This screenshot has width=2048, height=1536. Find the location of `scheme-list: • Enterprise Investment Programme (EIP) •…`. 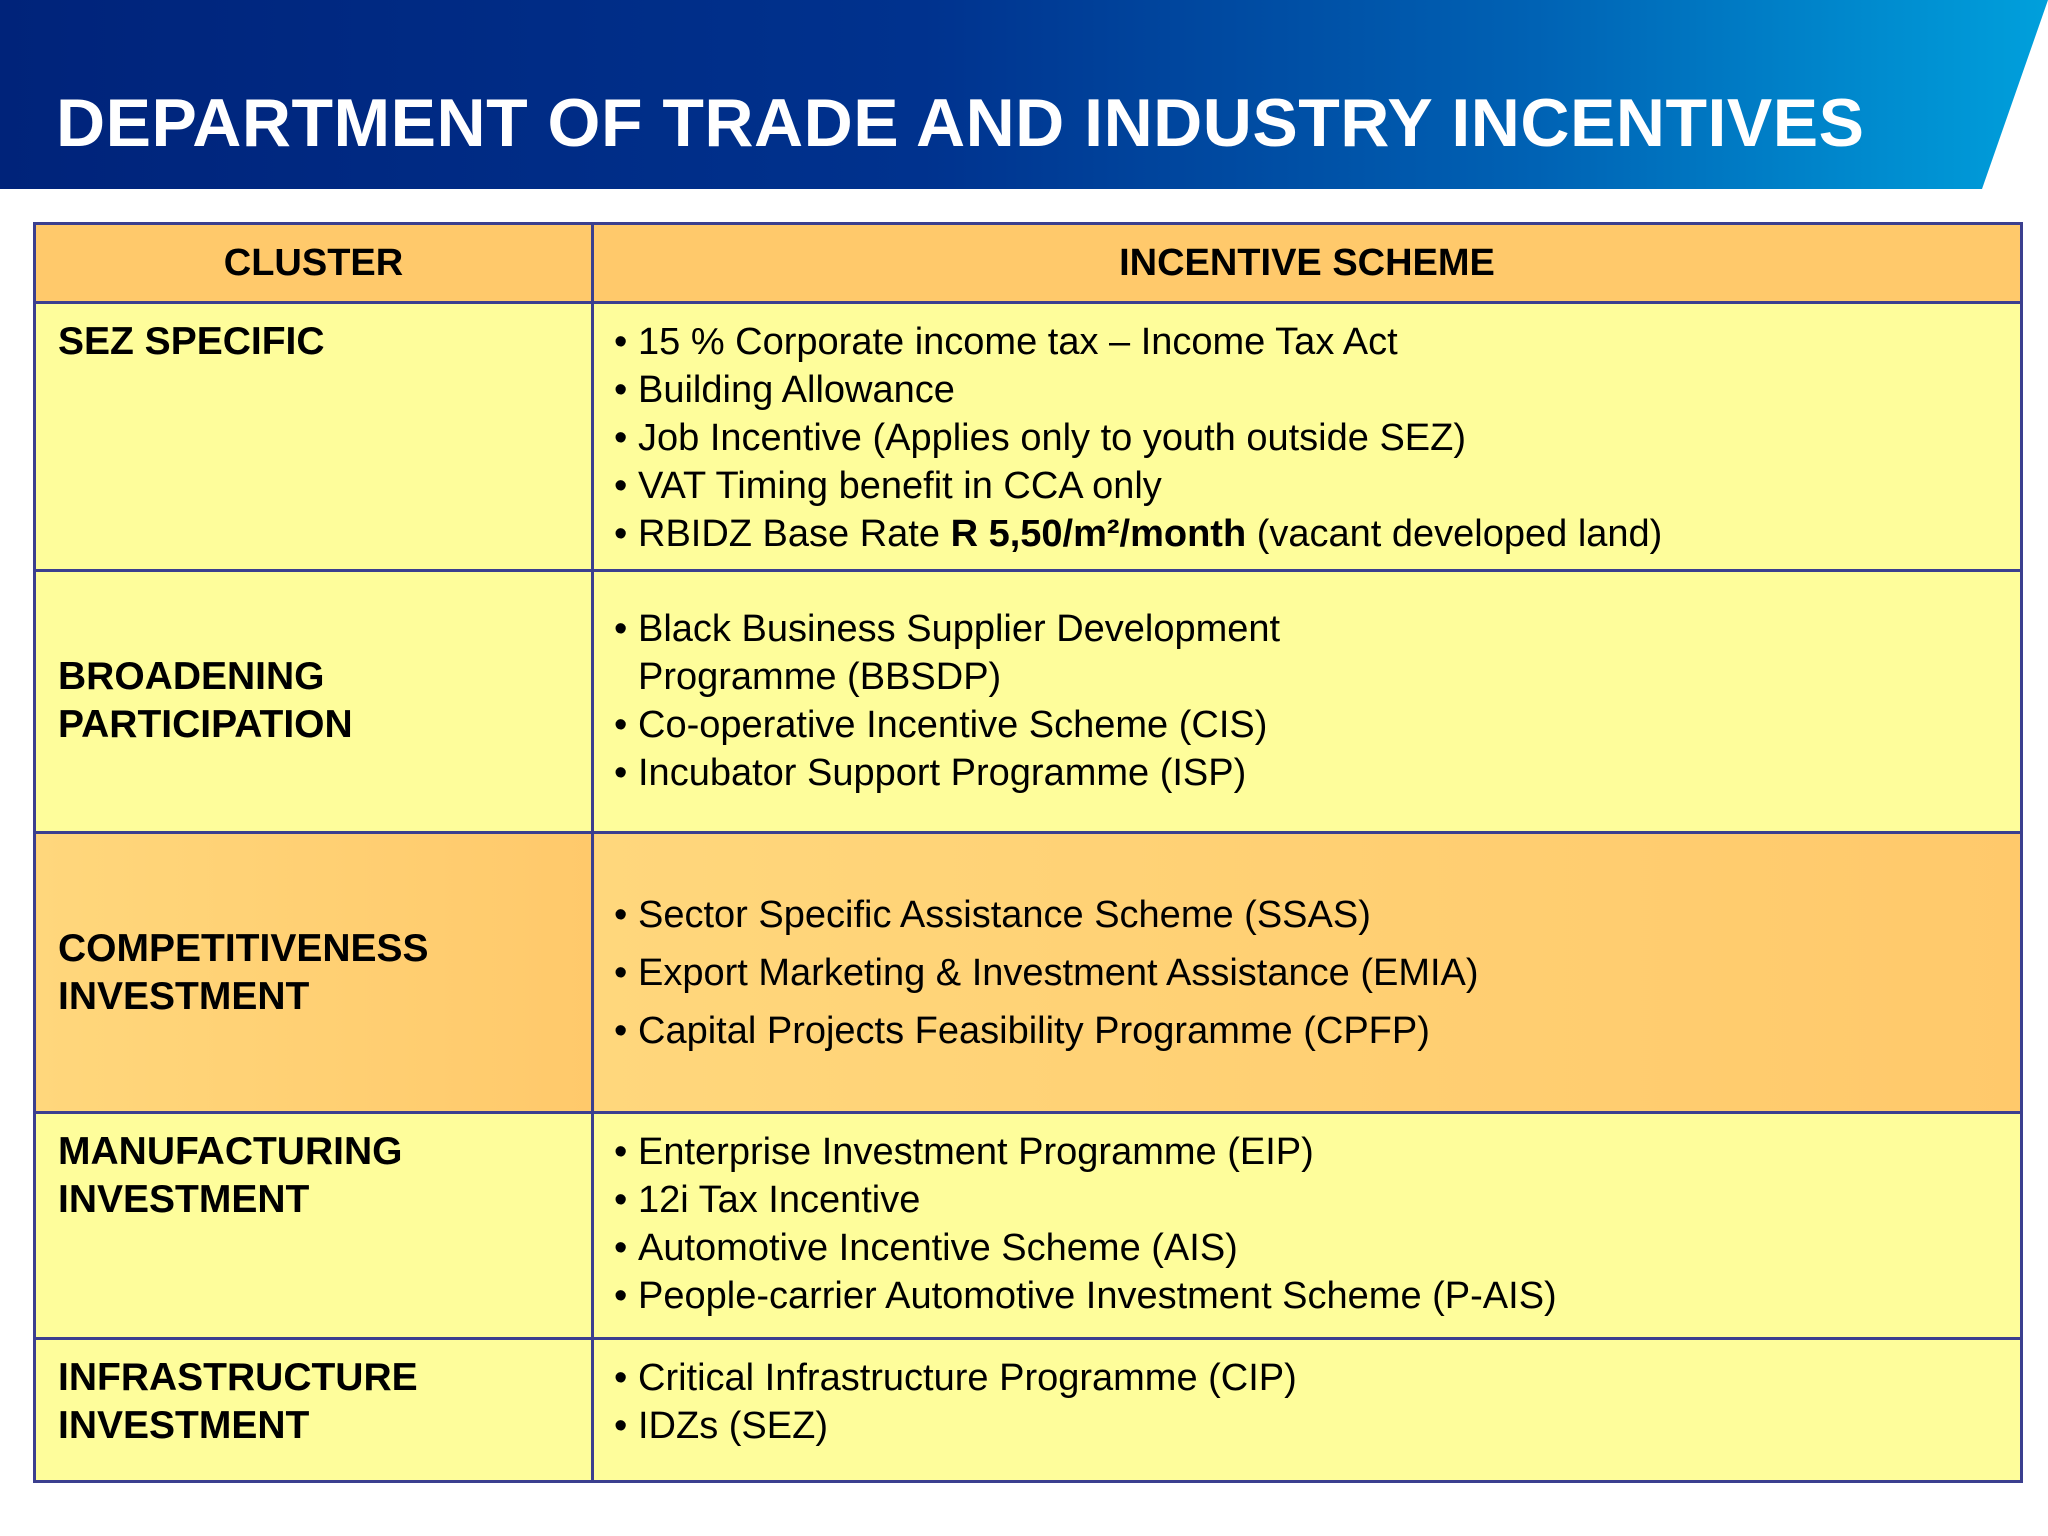

scheme-list: • Enterprise Investment Programme (EIP) •… is located at coordinates (1310, 1224).